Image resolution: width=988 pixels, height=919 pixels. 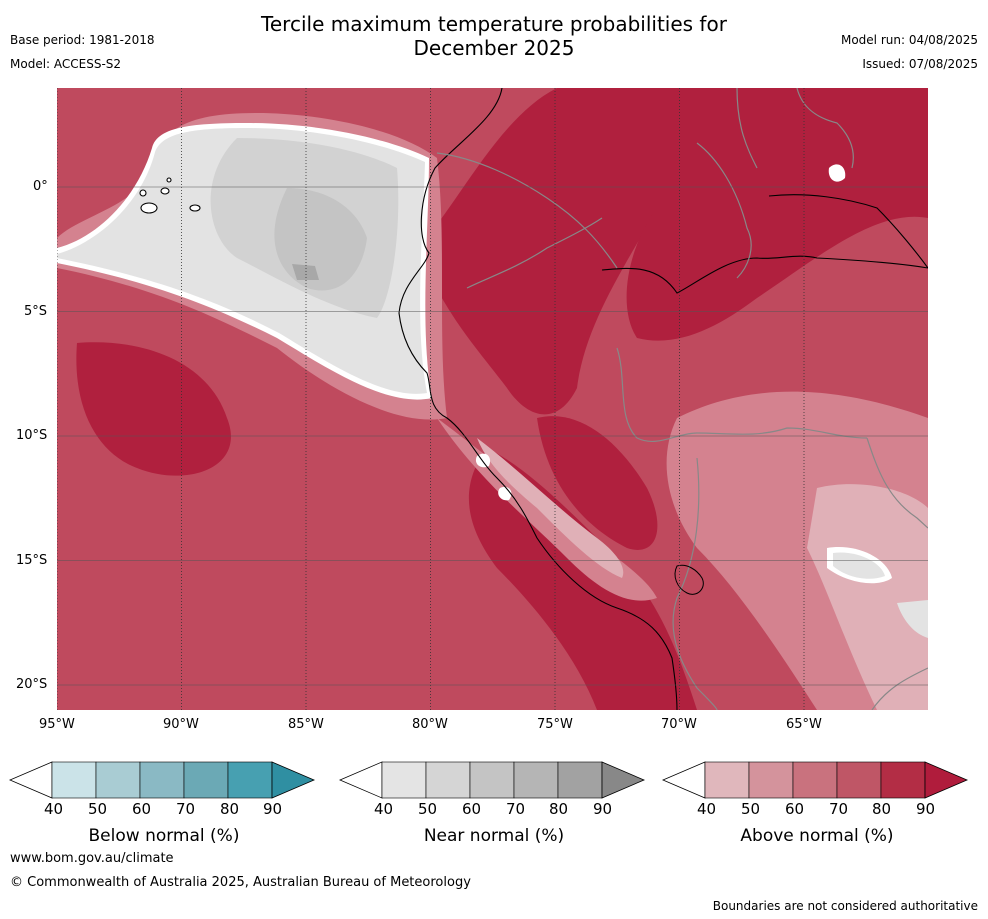 What do you see at coordinates (32, 435) in the screenshot?
I see `lat-label-10s: 10°S` at bounding box center [32, 435].